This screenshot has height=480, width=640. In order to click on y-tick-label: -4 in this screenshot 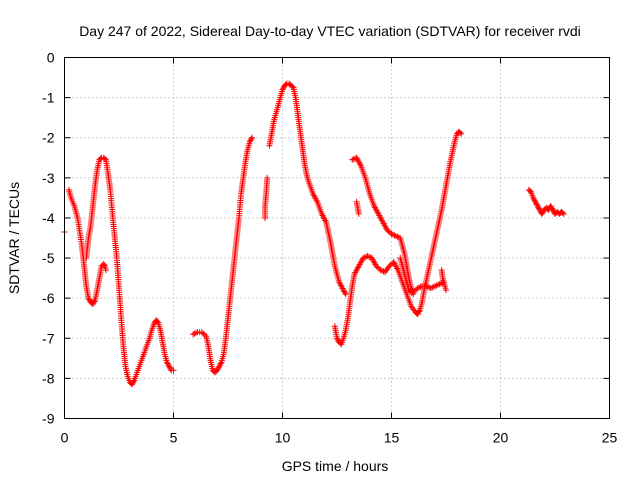, I will do `click(48, 218)`.